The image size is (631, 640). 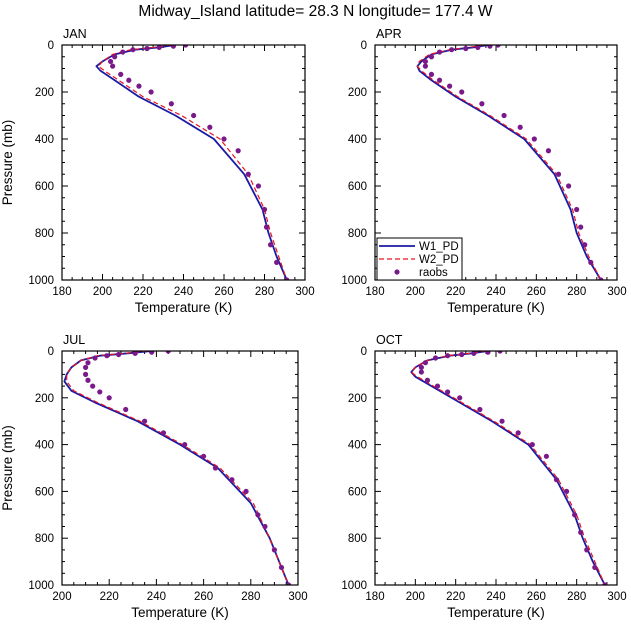 What do you see at coordinates (74, 340) in the screenshot?
I see `panel-label: JUL` at bounding box center [74, 340].